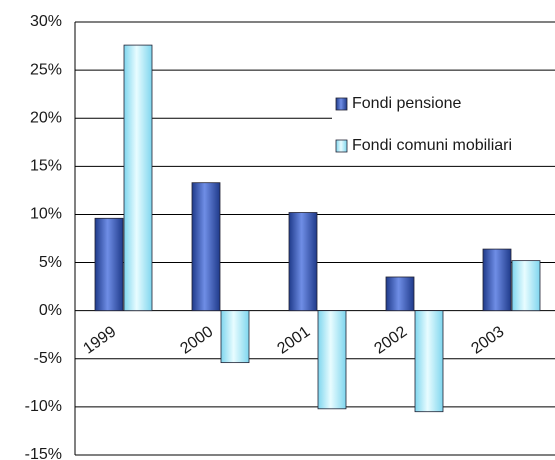 This screenshot has height=460, width=555. I want to click on legend-background, so click(443, 125).